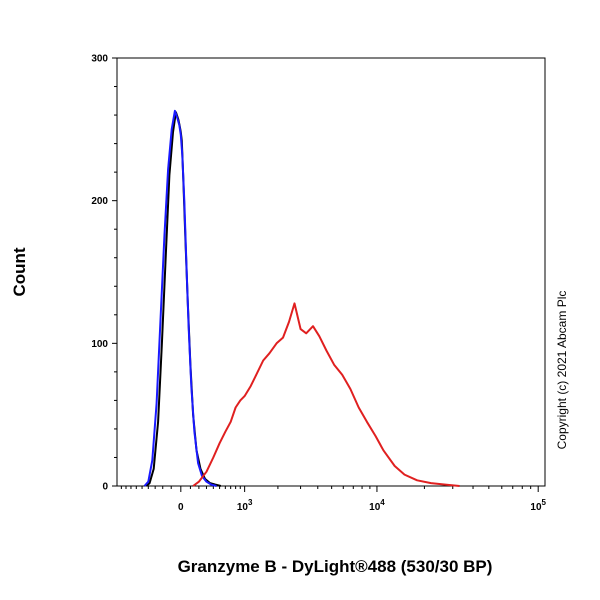 This screenshot has width=600, height=600. What do you see at coordinates (181, 507) in the screenshot?
I see `x-tick-label: 0` at bounding box center [181, 507].